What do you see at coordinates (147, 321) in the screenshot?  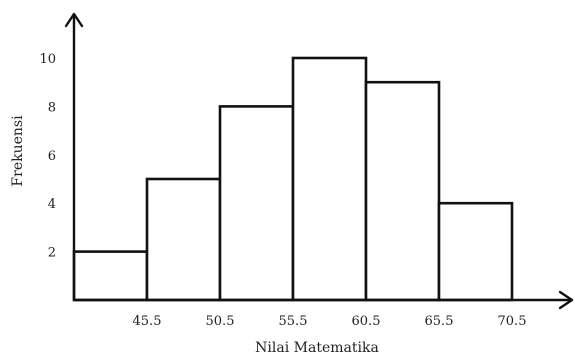 I see `x-tick-label: 45.5` at bounding box center [147, 321].